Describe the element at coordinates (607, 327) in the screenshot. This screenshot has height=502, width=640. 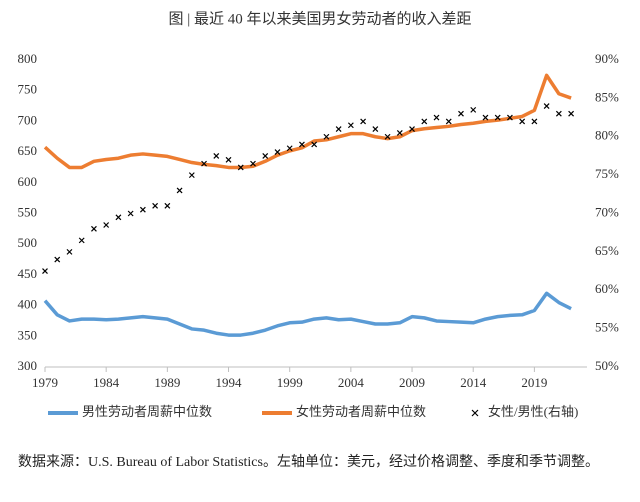
I see `y2-tick-label: 55%` at that location.